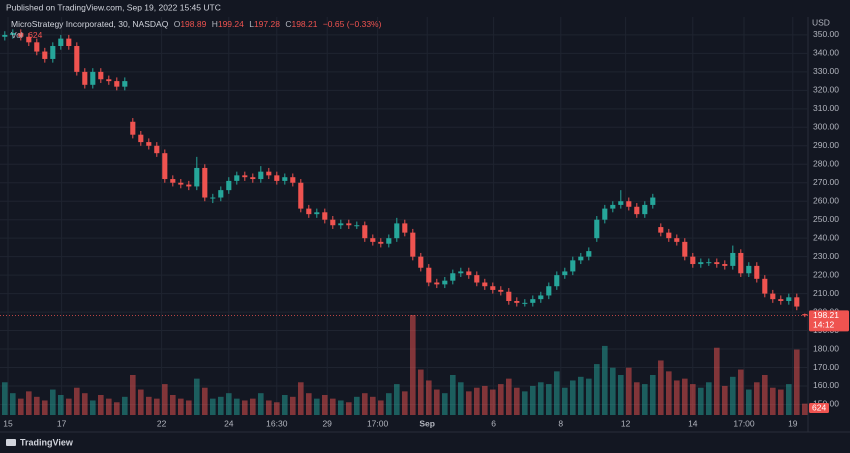 The width and height of the screenshot is (850, 453). Describe the element at coordinates (693, 423) in the screenshot. I see `x-tick-label: 14` at that location.